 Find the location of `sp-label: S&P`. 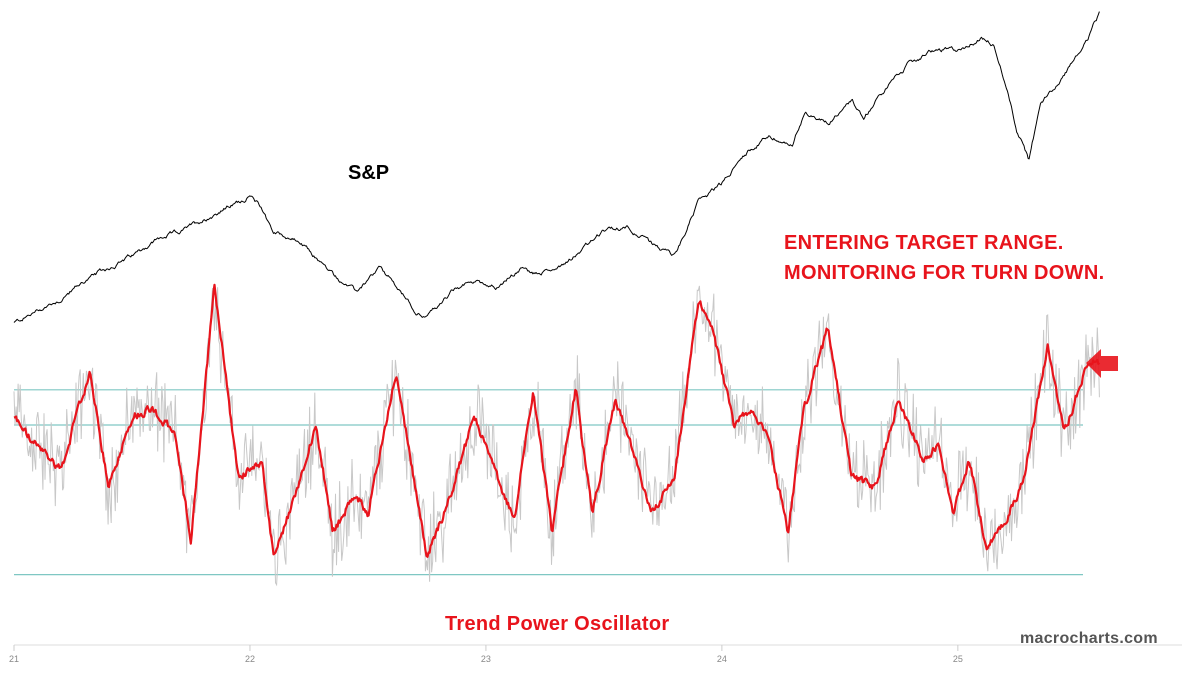

sp-label: S&P is located at coordinates (369, 173).